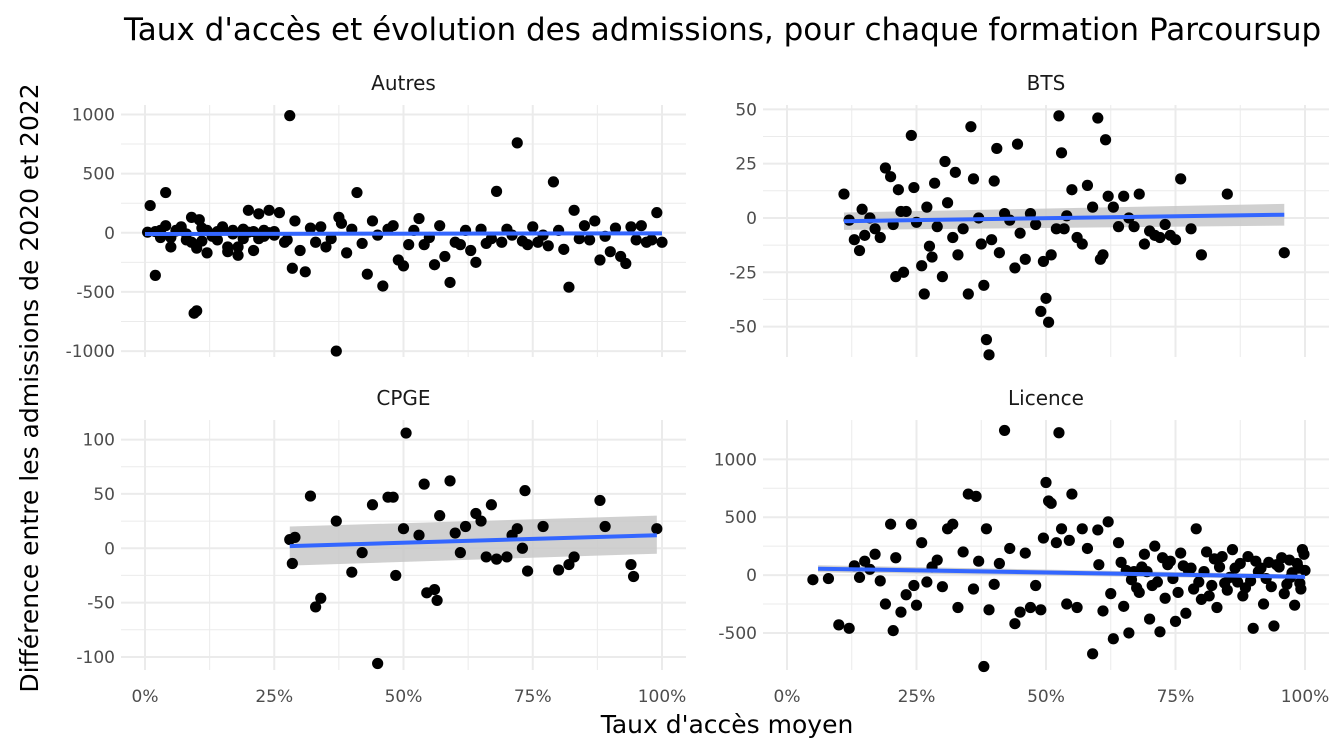  Describe the element at coordinates (403, 83) in the screenshot. I see `facet-strip-label: Autres` at that location.